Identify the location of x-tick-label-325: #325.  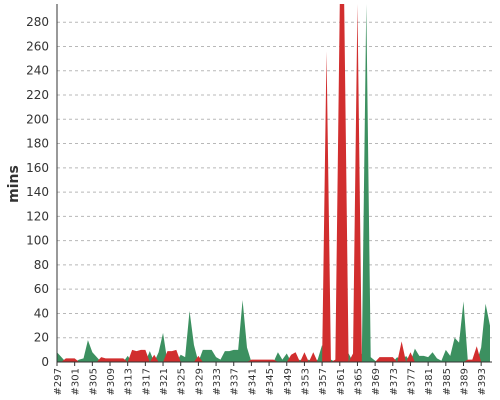
(182, 381).